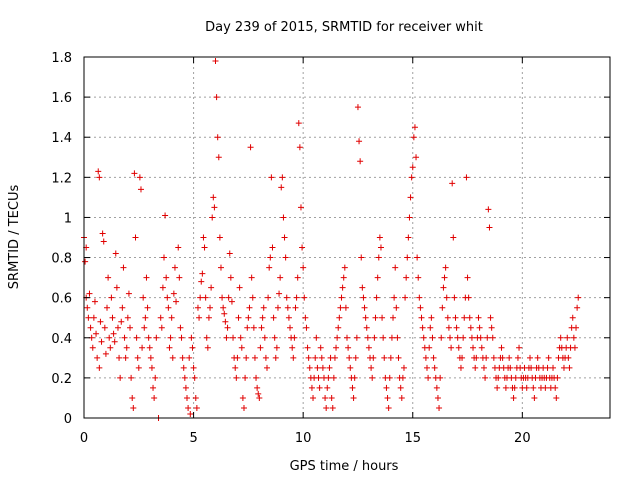  What do you see at coordinates (61, 58) in the screenshot?
I see `y-tick-label: 1.8` at bounding box center [61, 58].